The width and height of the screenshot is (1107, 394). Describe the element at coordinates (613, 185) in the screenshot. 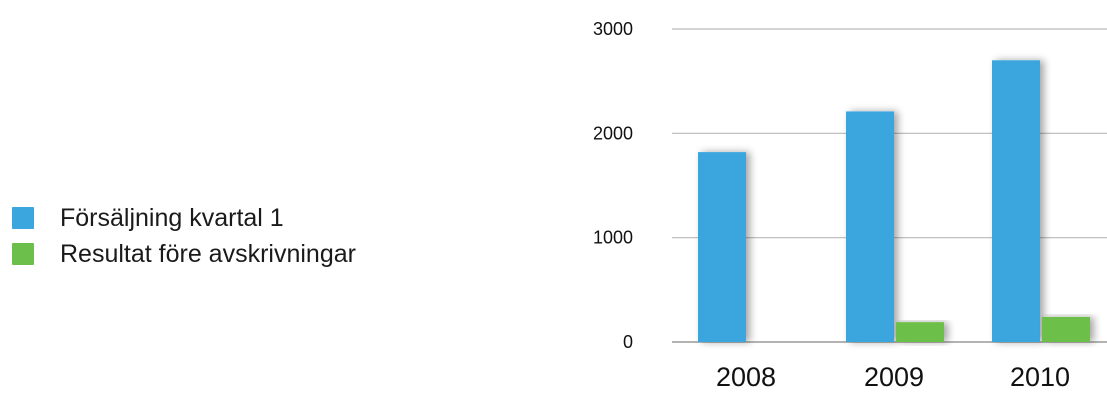

I see `y-axis-ticks: 0 1000 2000 3000` at that location.